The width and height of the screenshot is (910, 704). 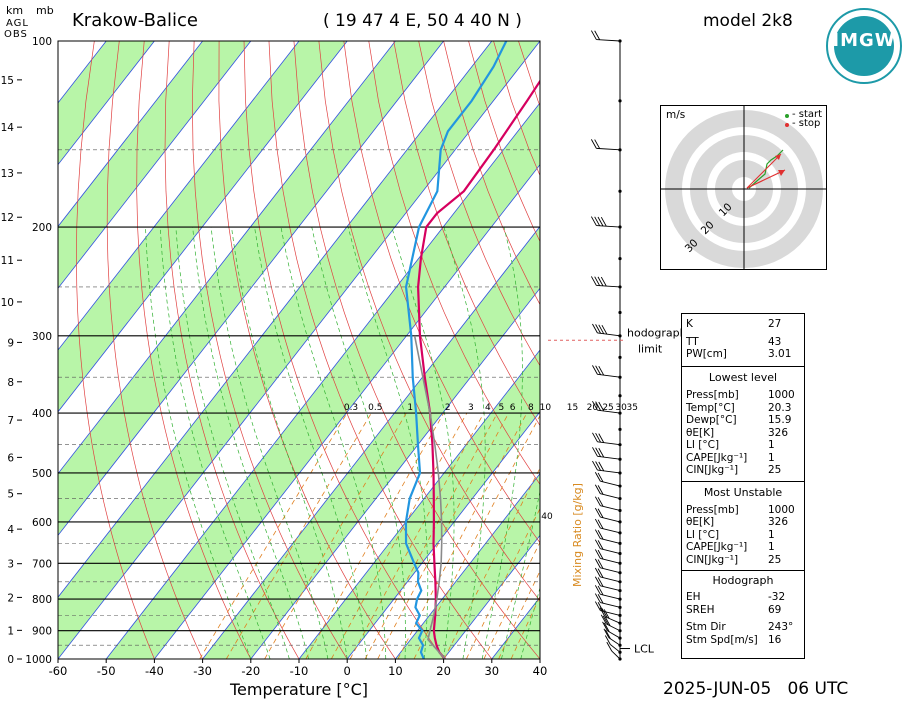 What do you see at coordinates (736, 597) in the screenshot?
I see `hd-row: EH -32` at bounding box center [736, 597].